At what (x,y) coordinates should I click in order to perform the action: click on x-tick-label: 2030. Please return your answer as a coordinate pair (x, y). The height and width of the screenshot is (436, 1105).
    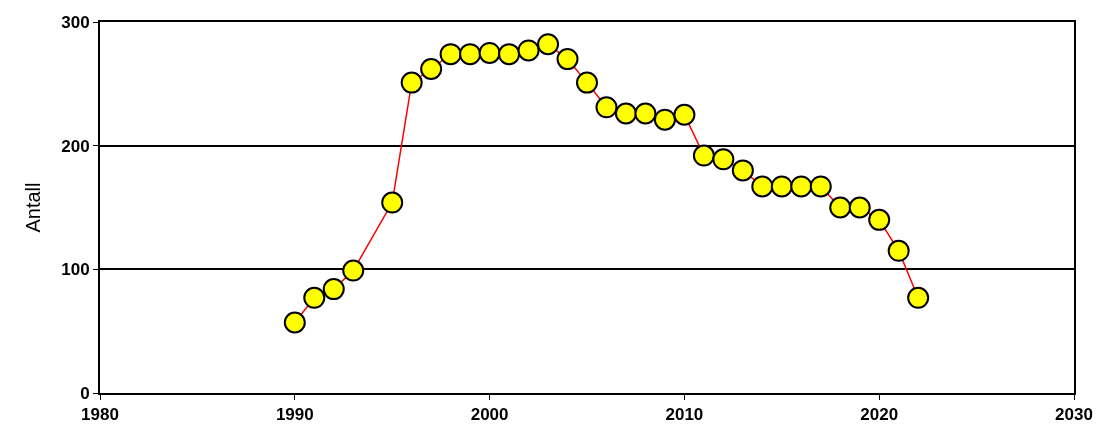
    Looking at the image, I should click on (1074, 415).